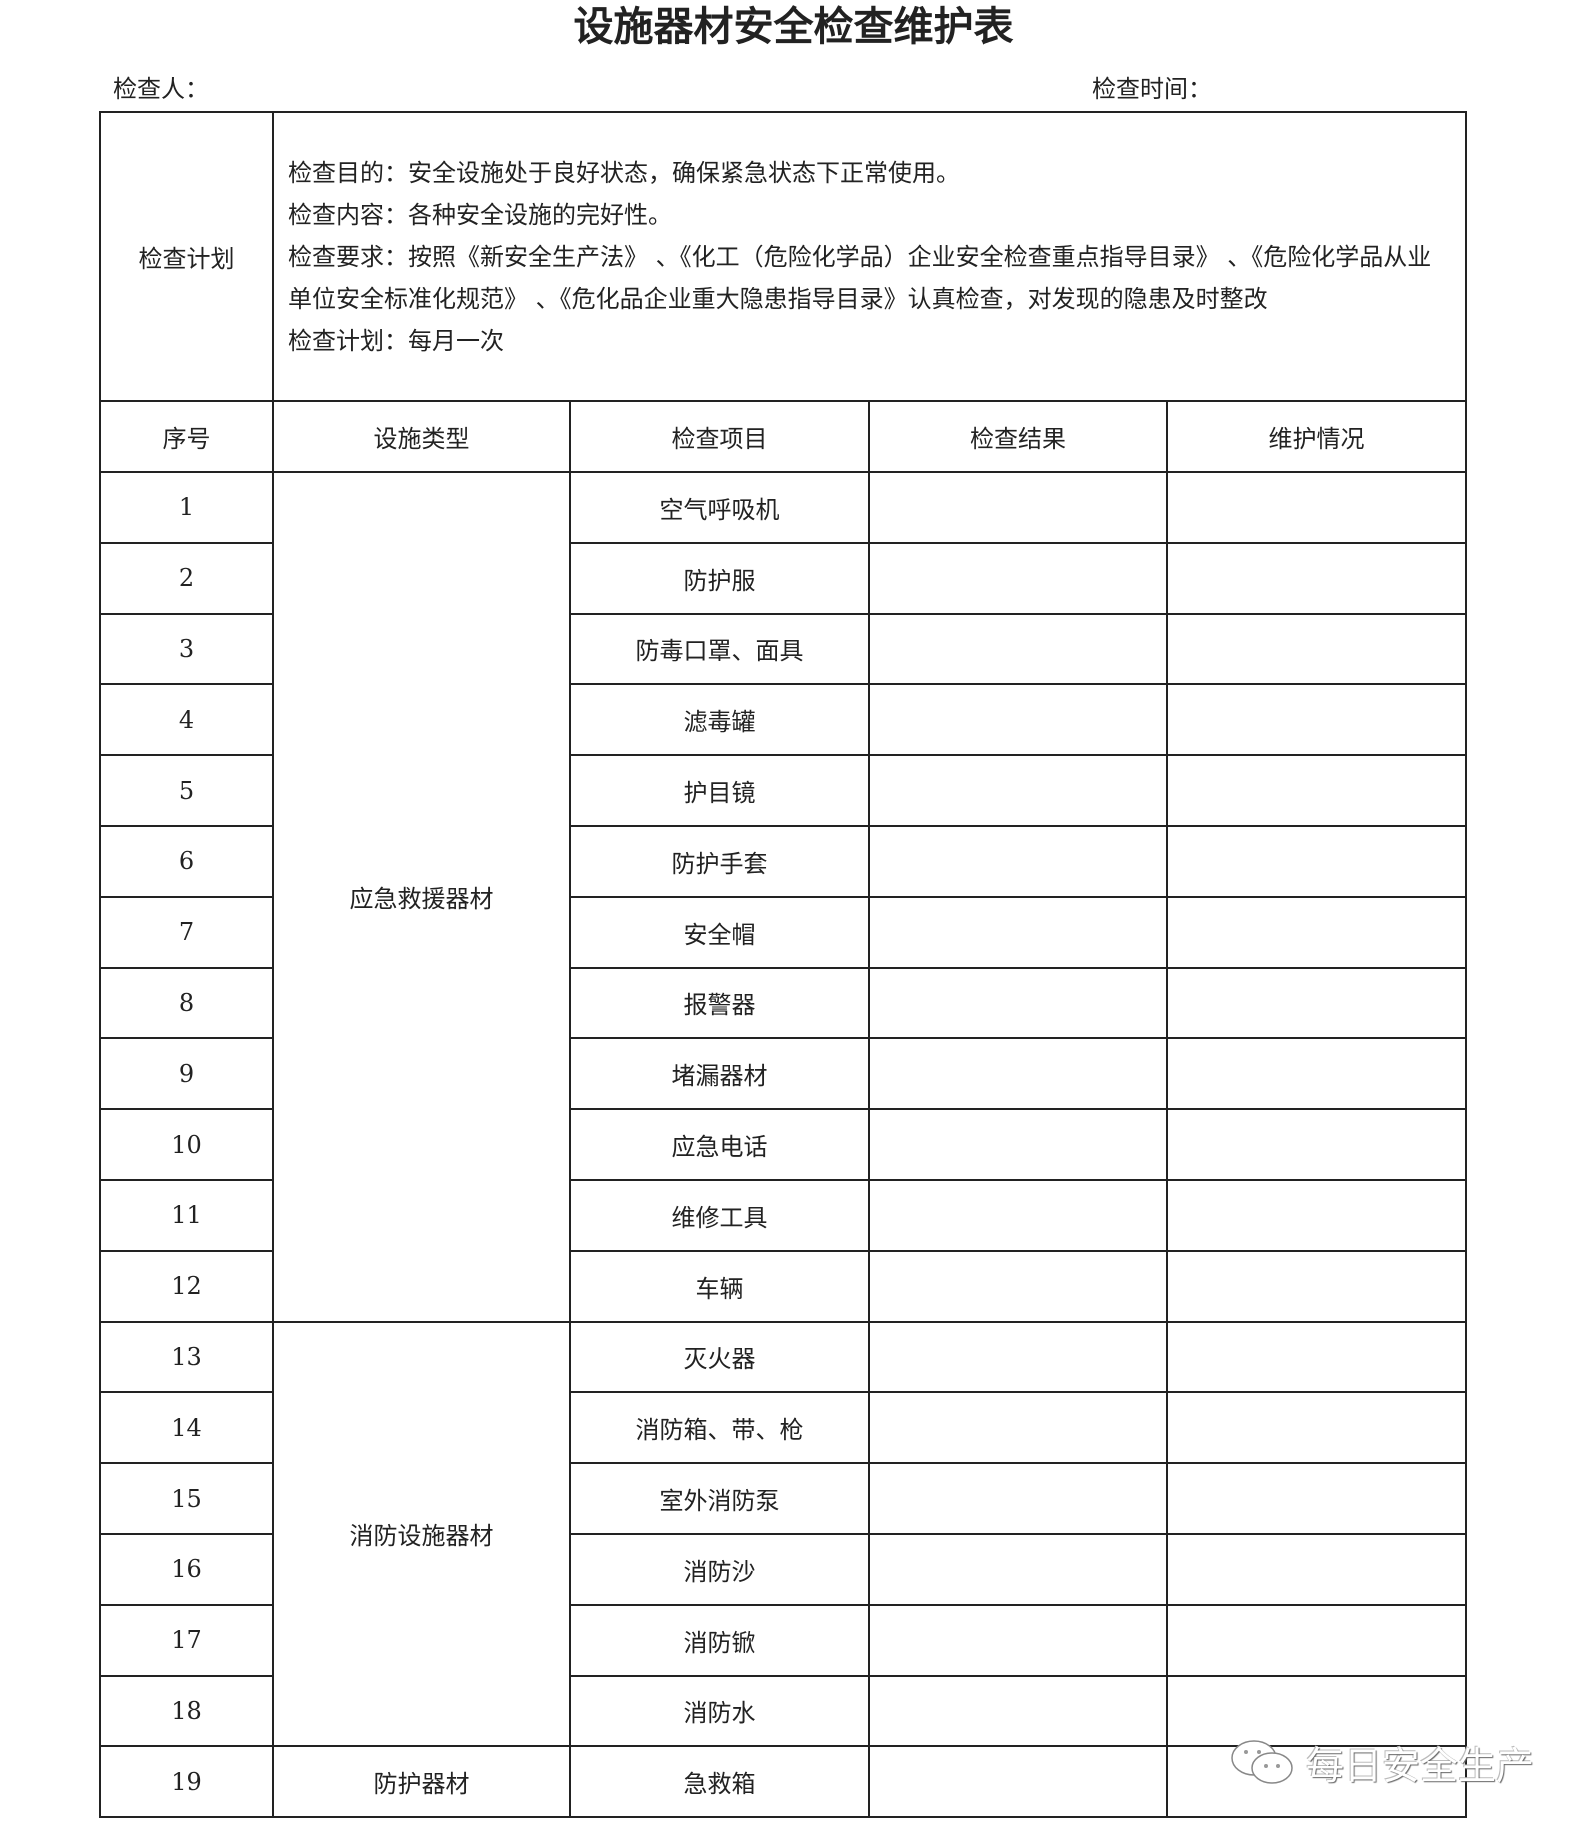 The height and width of the screenshot is (1833, 1587). What do you see at coordinates (719, 790) in the screenshot?
I see `cell-check-item: 护目镜` at bounding box center [719, 790].